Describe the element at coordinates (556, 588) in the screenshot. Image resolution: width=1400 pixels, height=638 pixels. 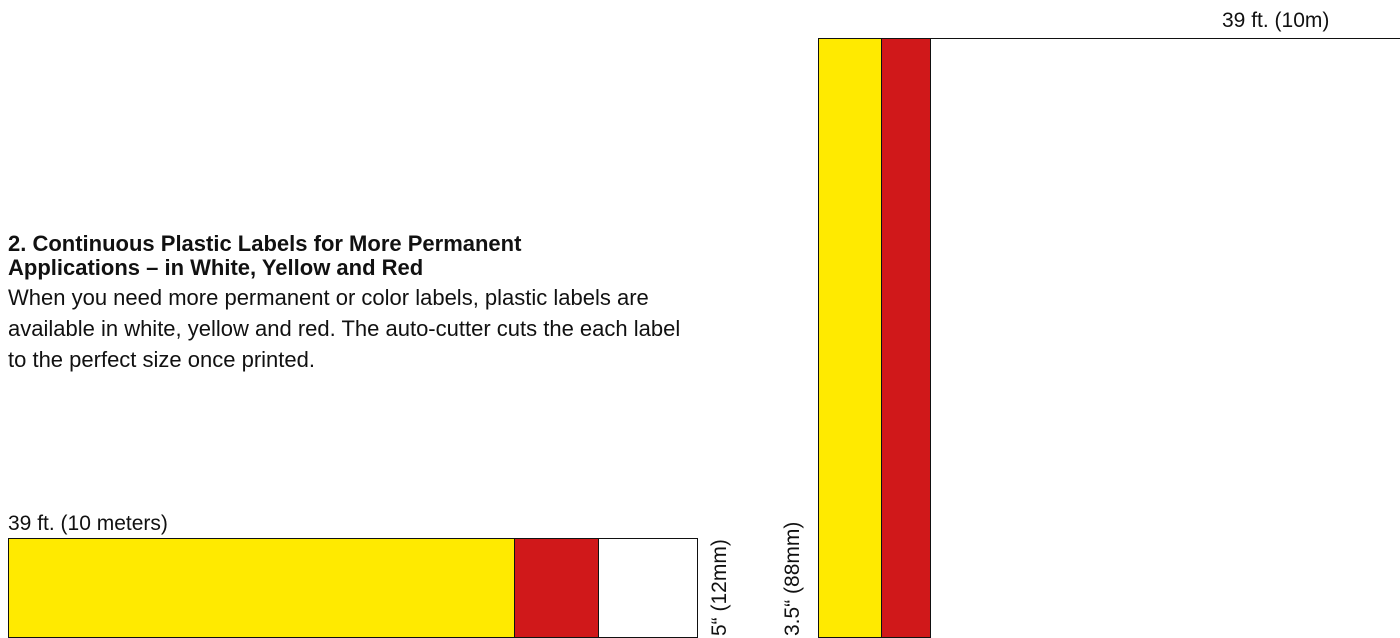
I see `left-red-strip` at that location.